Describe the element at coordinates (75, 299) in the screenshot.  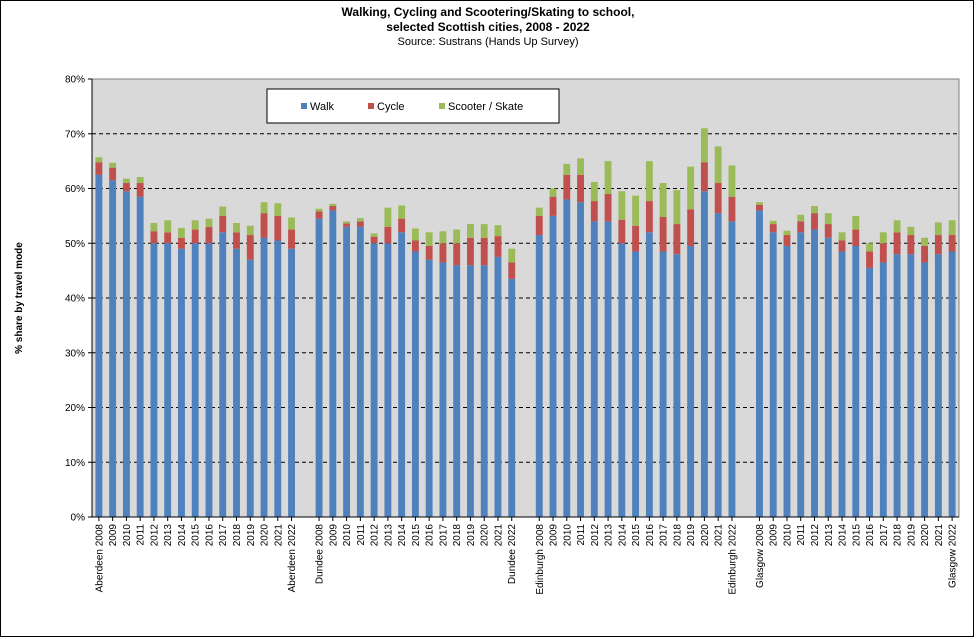
I see `y-tick-label: 40%` at that location.